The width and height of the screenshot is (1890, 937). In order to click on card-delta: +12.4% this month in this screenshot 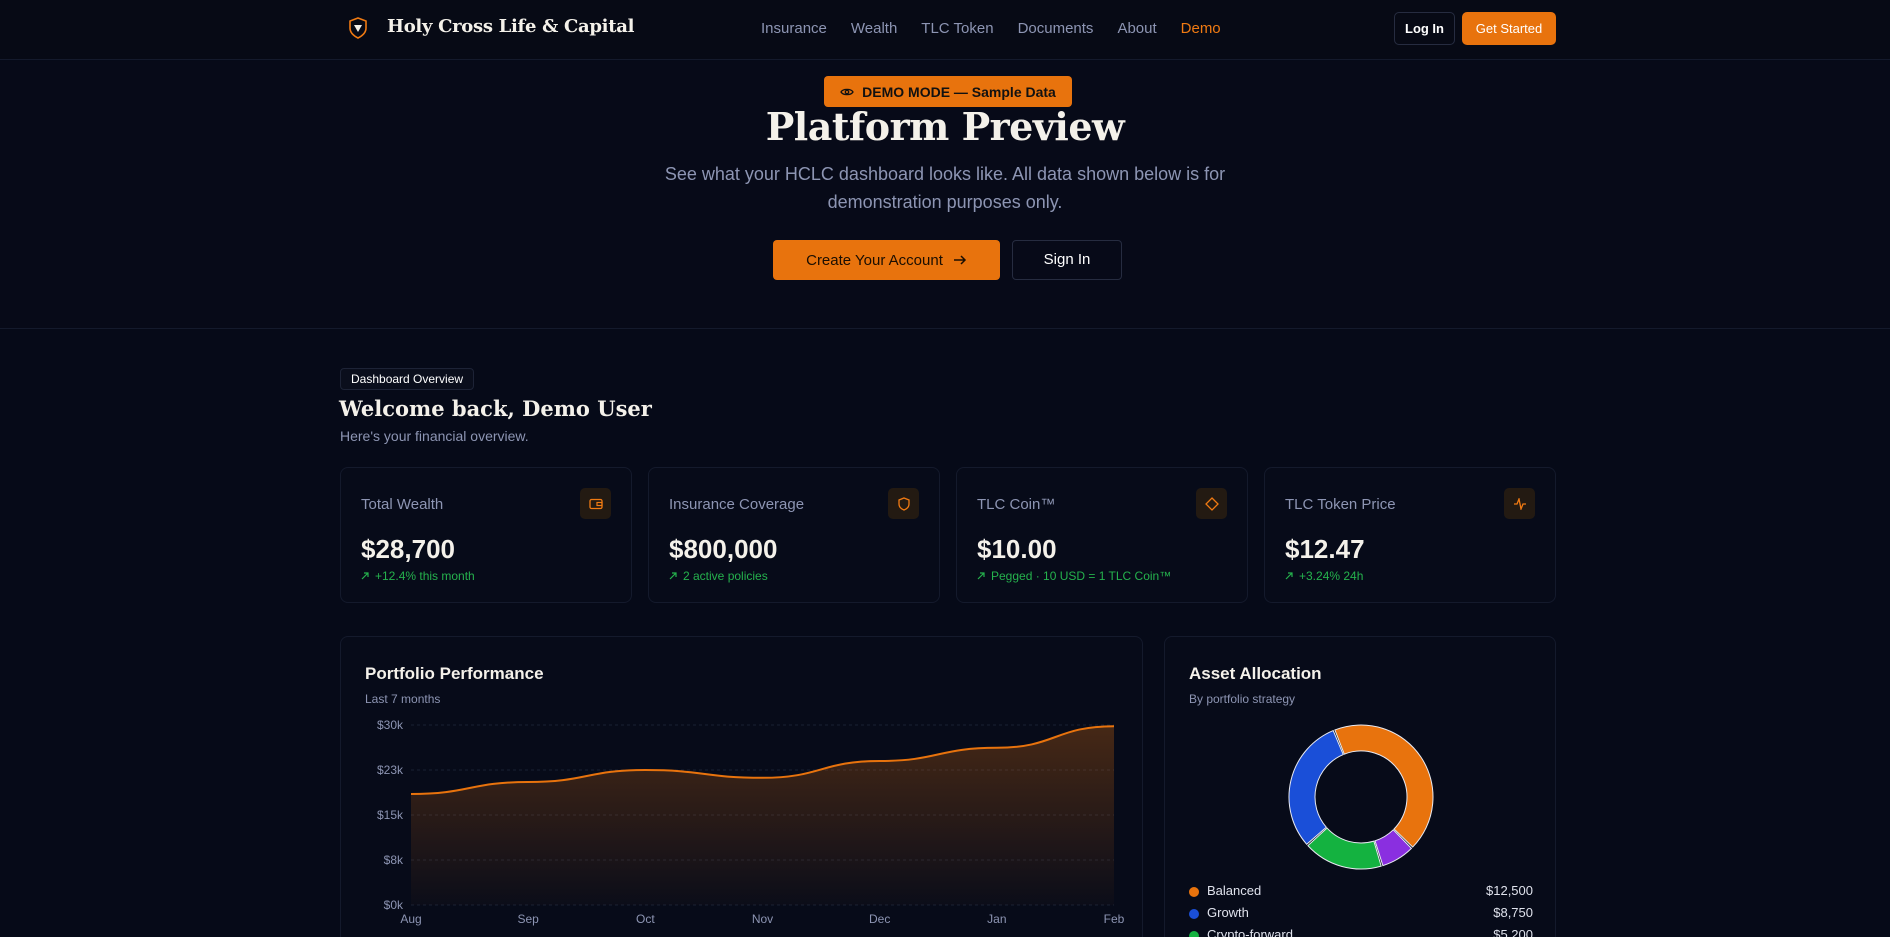, I will do `click(418, 576)`.